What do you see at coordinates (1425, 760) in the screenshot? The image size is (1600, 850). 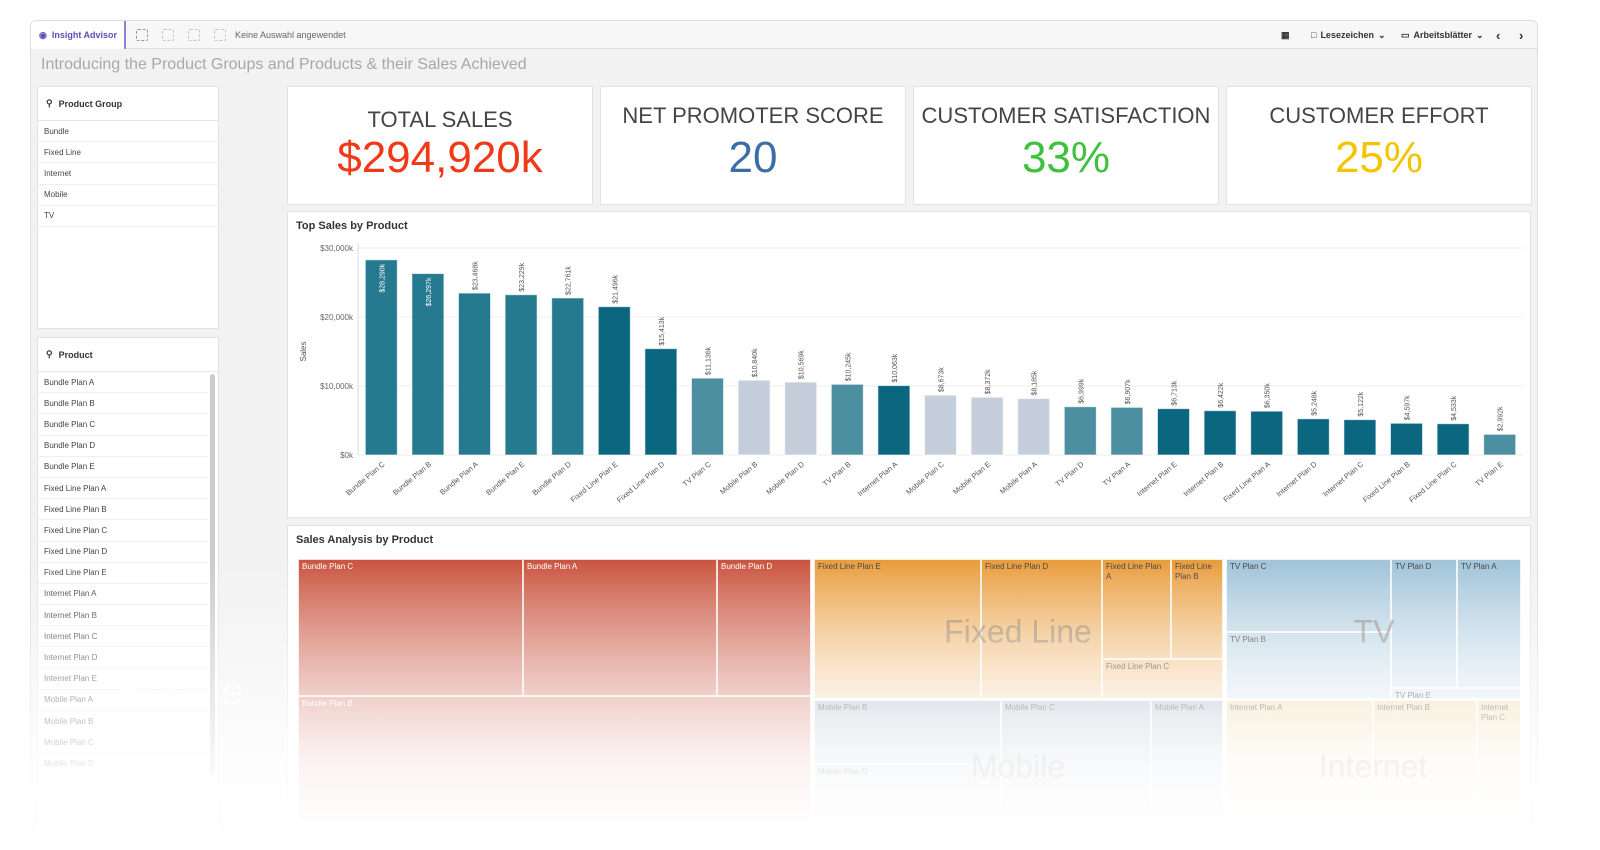 I see `treemap-cell: Internet Plan B` at bounding box center [1425, 760].